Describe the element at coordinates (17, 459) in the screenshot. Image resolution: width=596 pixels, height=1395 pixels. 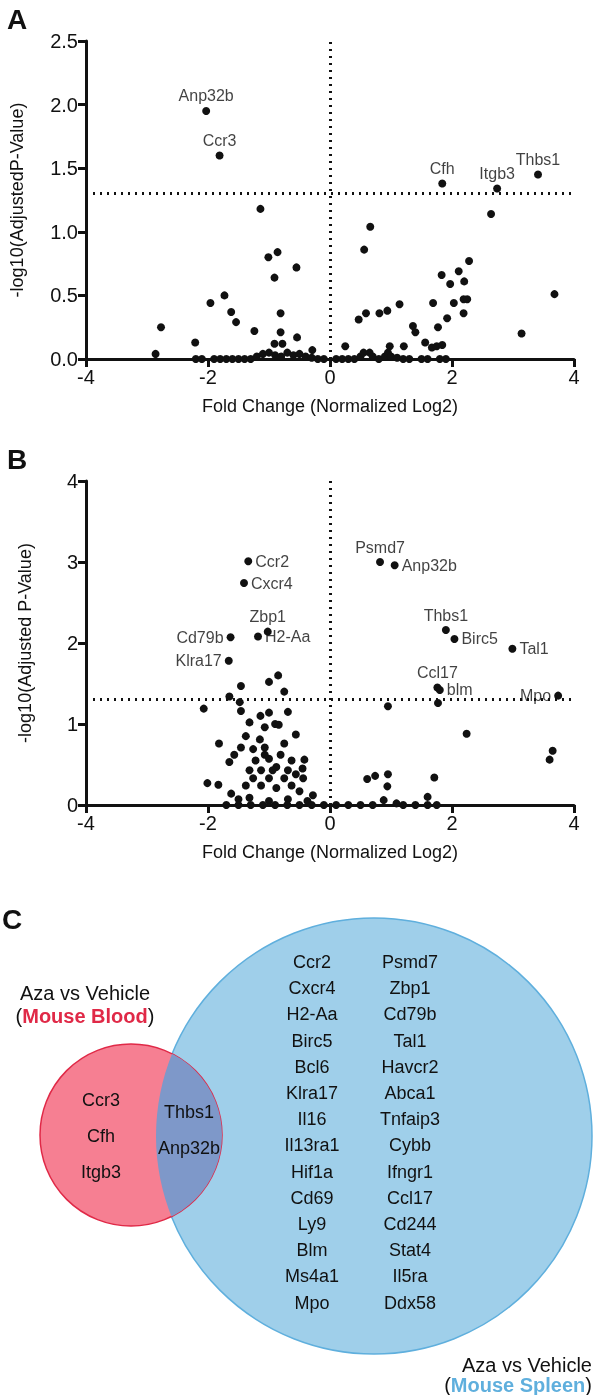
I see `chart-title: B` at that location.